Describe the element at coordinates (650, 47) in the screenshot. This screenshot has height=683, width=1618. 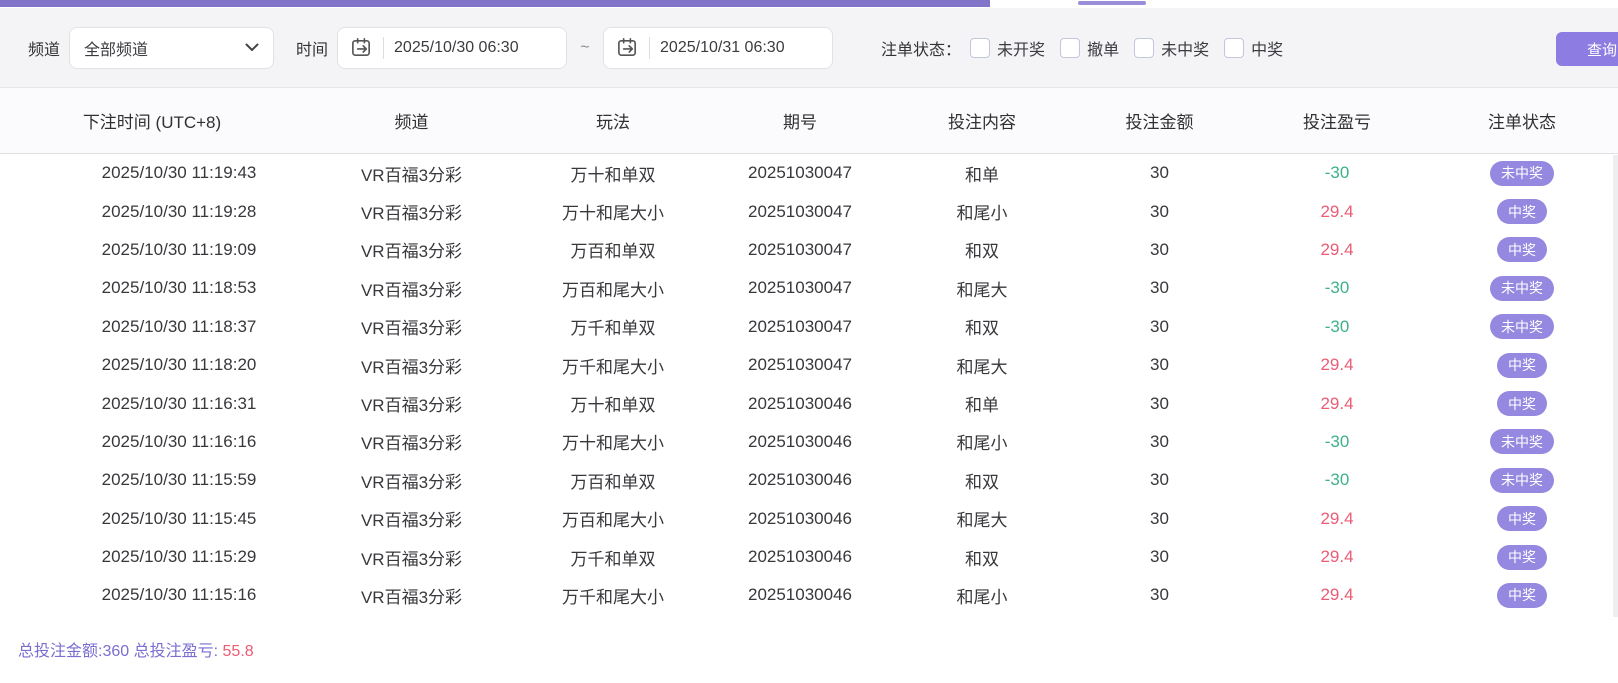
I see `input-divider` at that location.